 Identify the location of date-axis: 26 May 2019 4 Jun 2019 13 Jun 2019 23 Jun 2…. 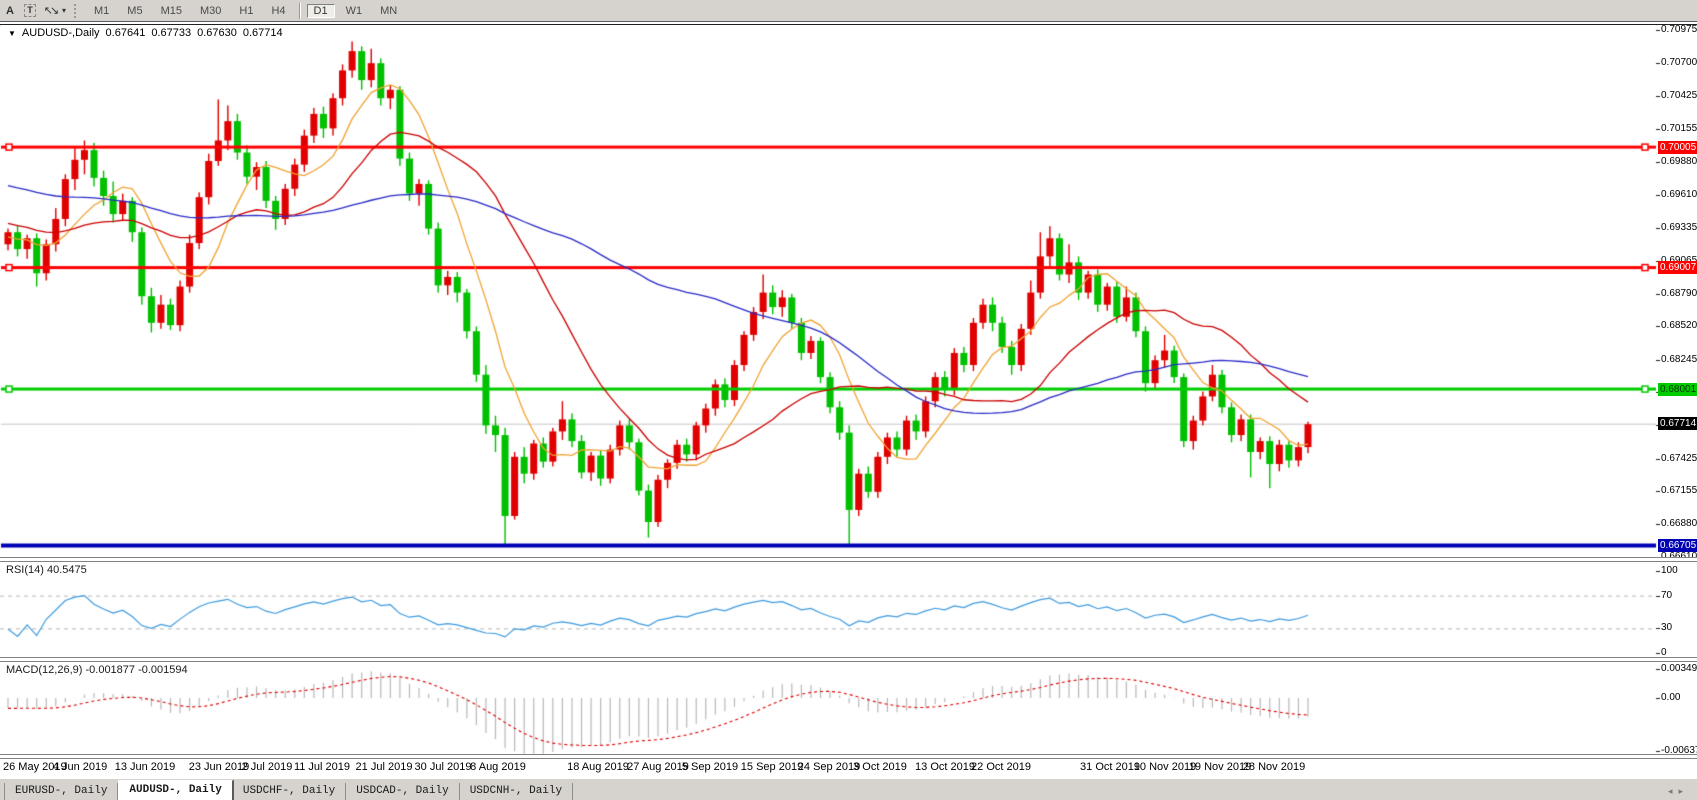
(848, 767).